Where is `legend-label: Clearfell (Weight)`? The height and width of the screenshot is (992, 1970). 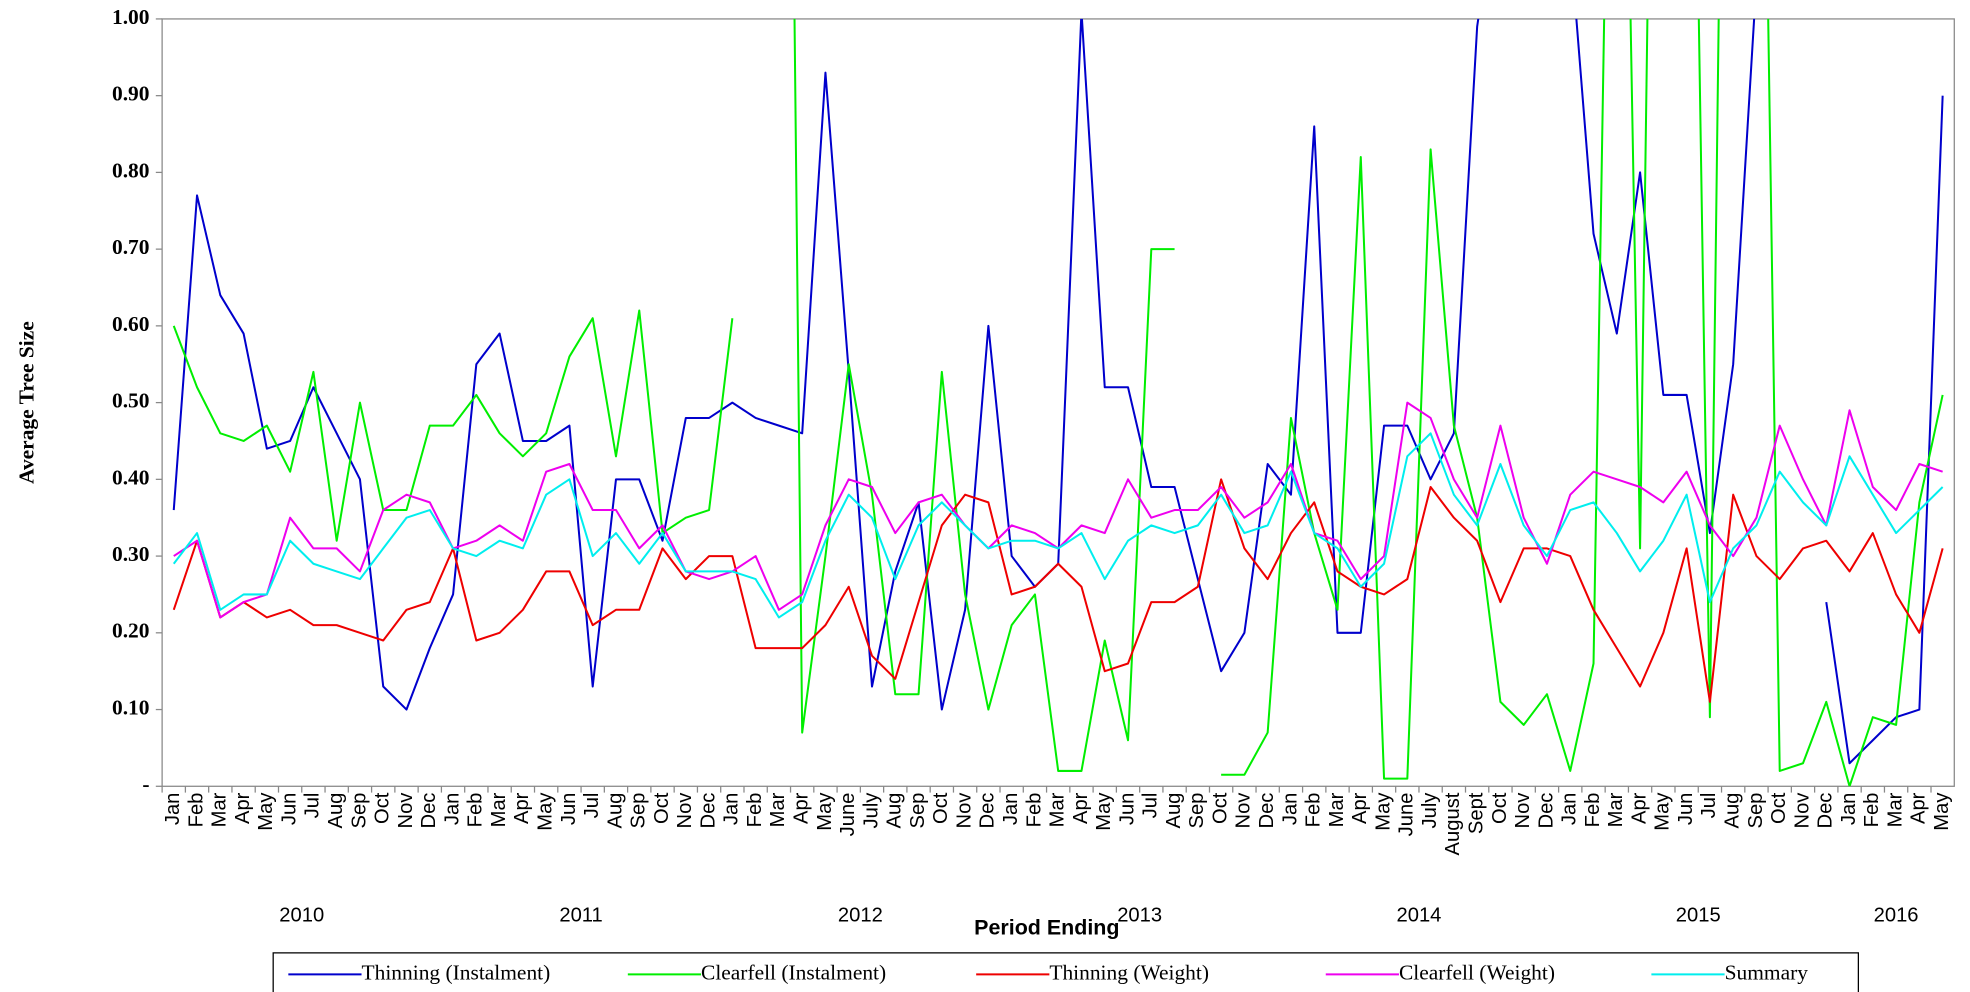 legend-label: Clearfell (Weight) is located at coordinates (1477, 972).